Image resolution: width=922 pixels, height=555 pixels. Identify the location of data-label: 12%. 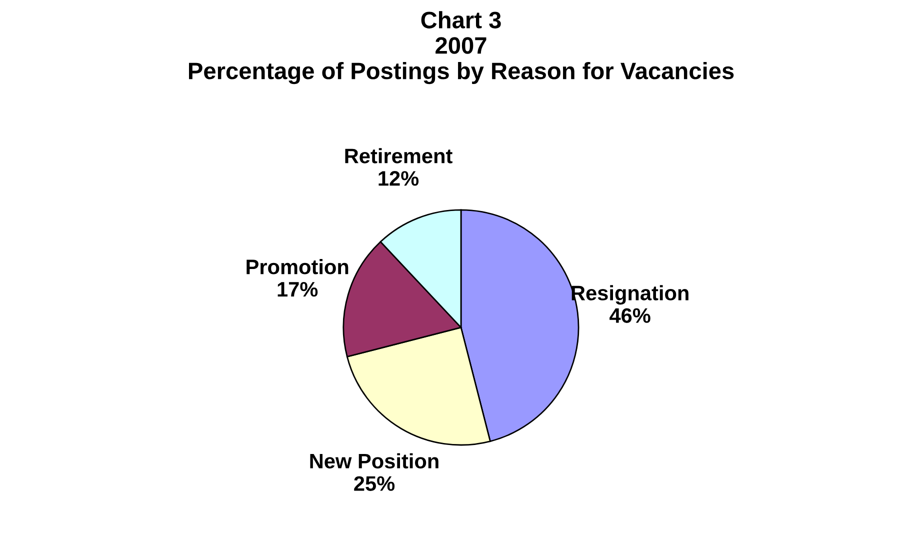
(398, 178).